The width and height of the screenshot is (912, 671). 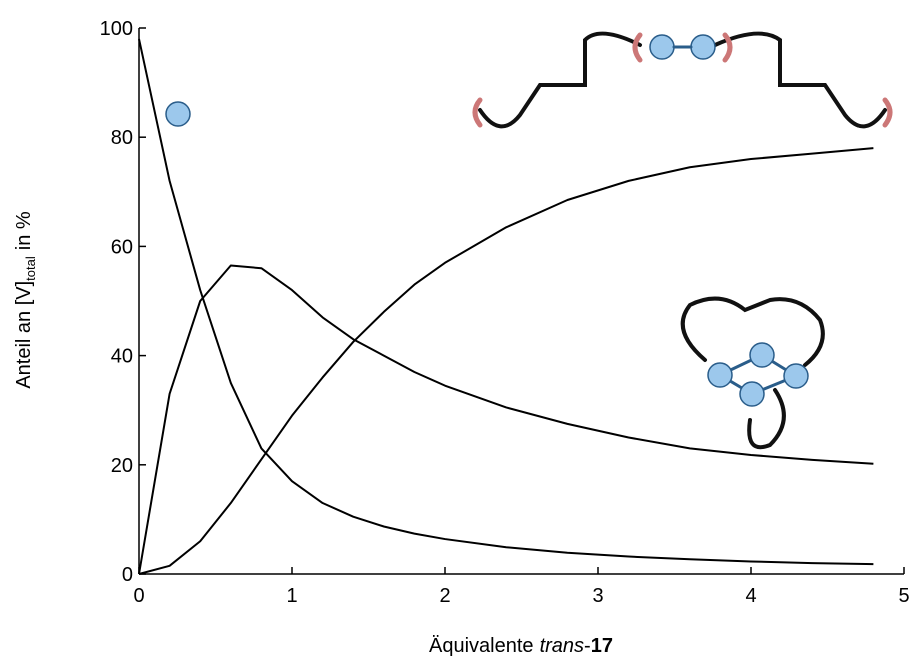 I want to click on y-label-subscript: total, so click(x=30, y=268).